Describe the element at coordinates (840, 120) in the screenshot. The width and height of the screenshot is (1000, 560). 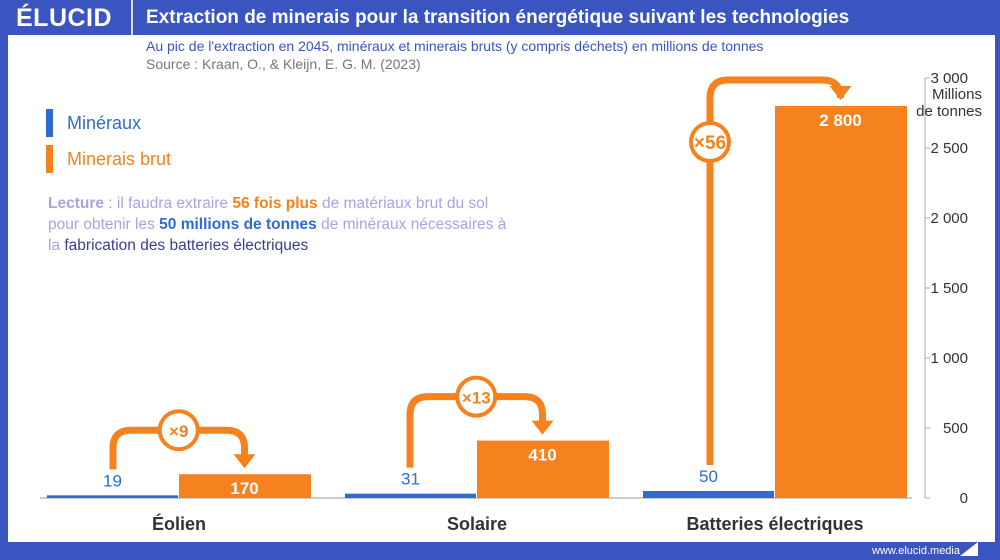
I see `value-label-minerais: 2 800` at that location.